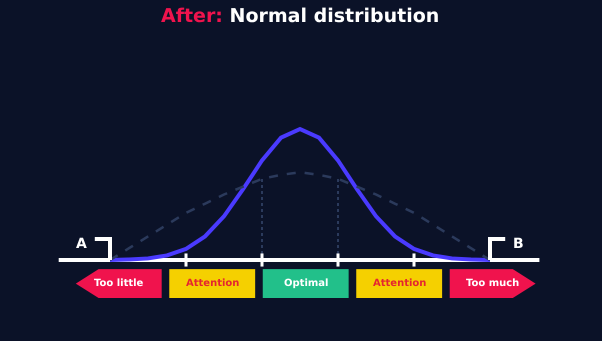  Describe the element at coordinates (518, 244) in the screenshot. I see `text: B` at that location.